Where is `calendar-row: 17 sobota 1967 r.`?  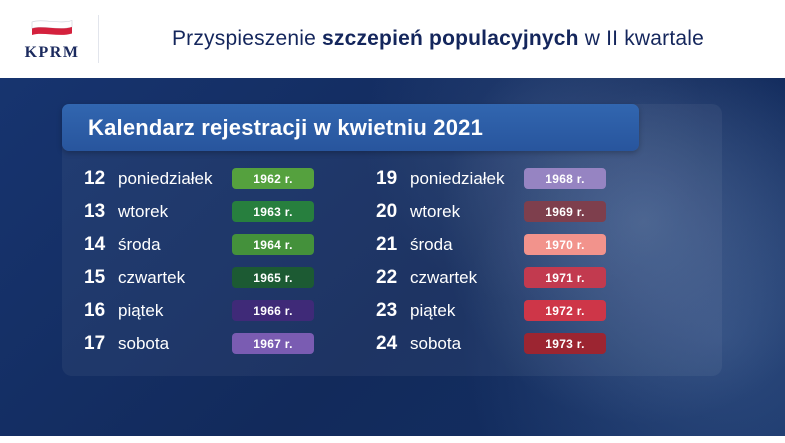 calendar-row: 17 sobota 1967 r. is located at coordinates (199, 343).